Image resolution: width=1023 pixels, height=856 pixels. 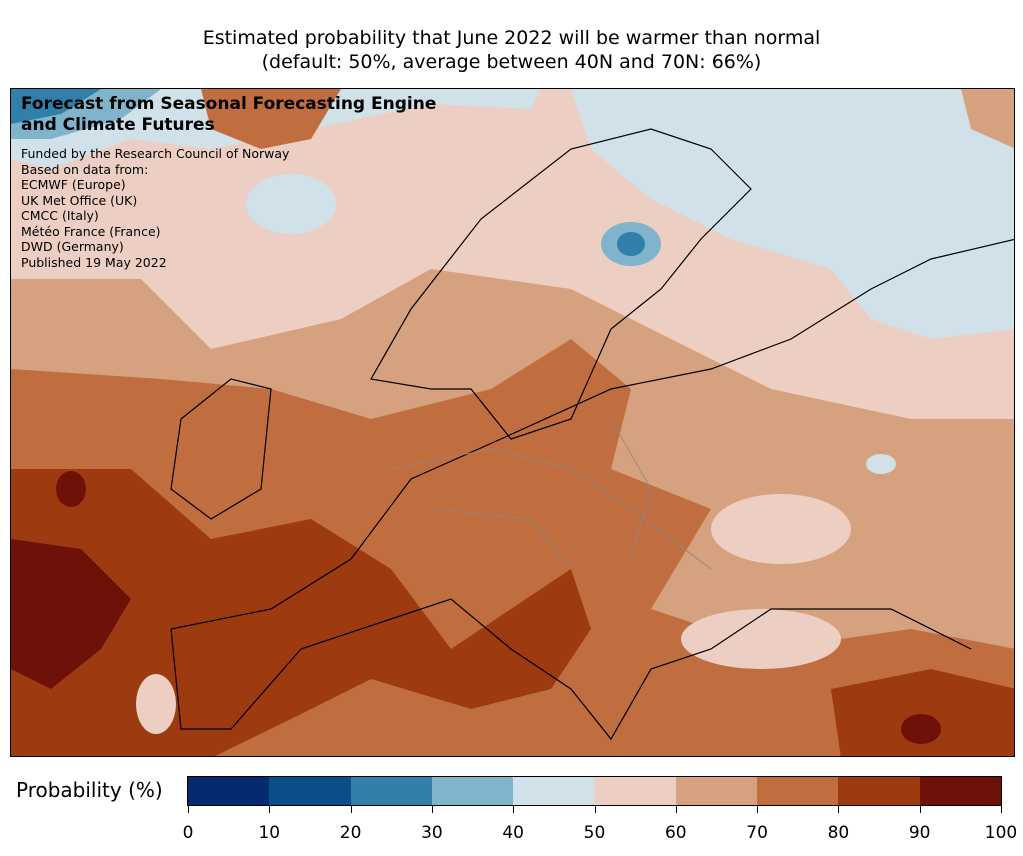 I want to click on overlay-line: Météo France (France), so click(x=91, y=231).